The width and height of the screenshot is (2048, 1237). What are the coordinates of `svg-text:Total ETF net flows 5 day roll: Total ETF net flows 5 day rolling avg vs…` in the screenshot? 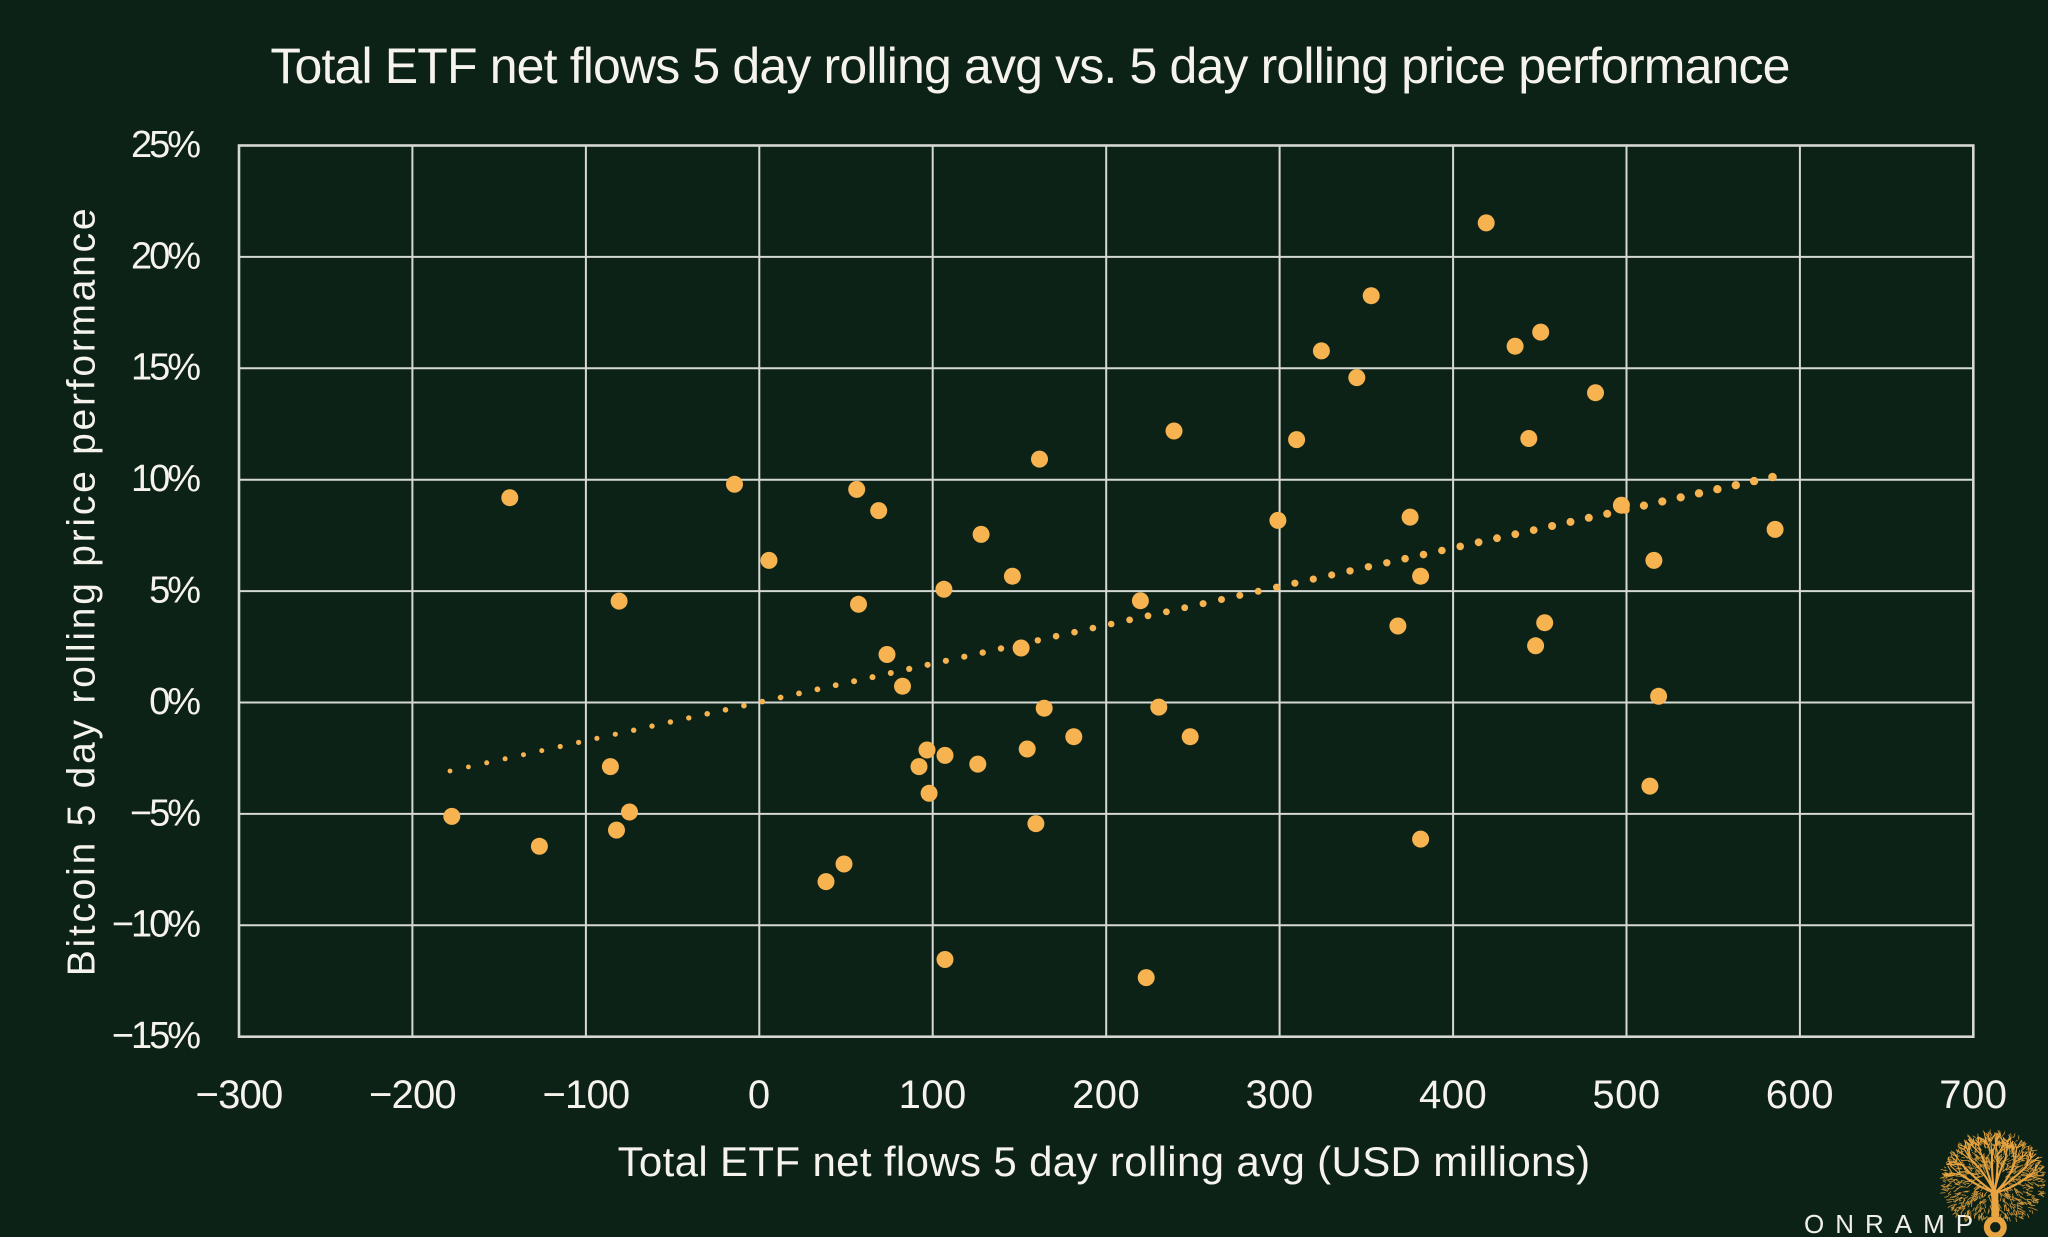 It's located at (1029, 66).